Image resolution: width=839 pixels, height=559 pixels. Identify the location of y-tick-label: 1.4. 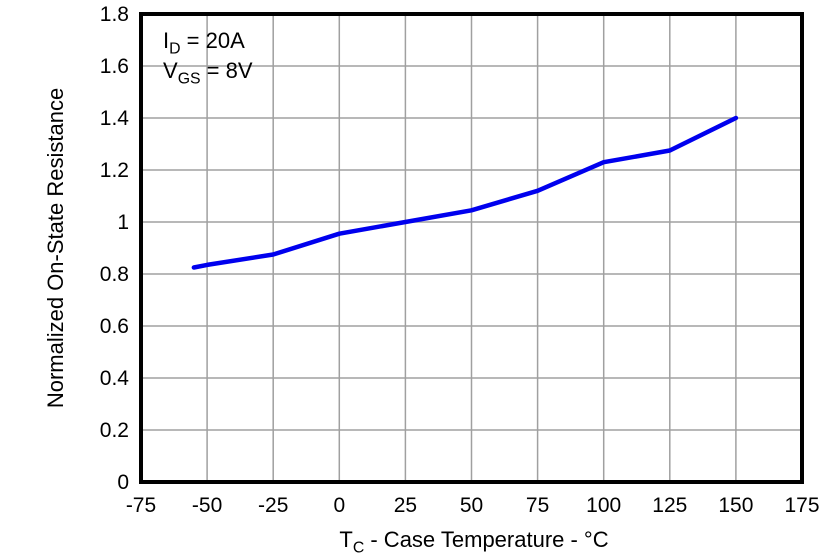
(115, 118).